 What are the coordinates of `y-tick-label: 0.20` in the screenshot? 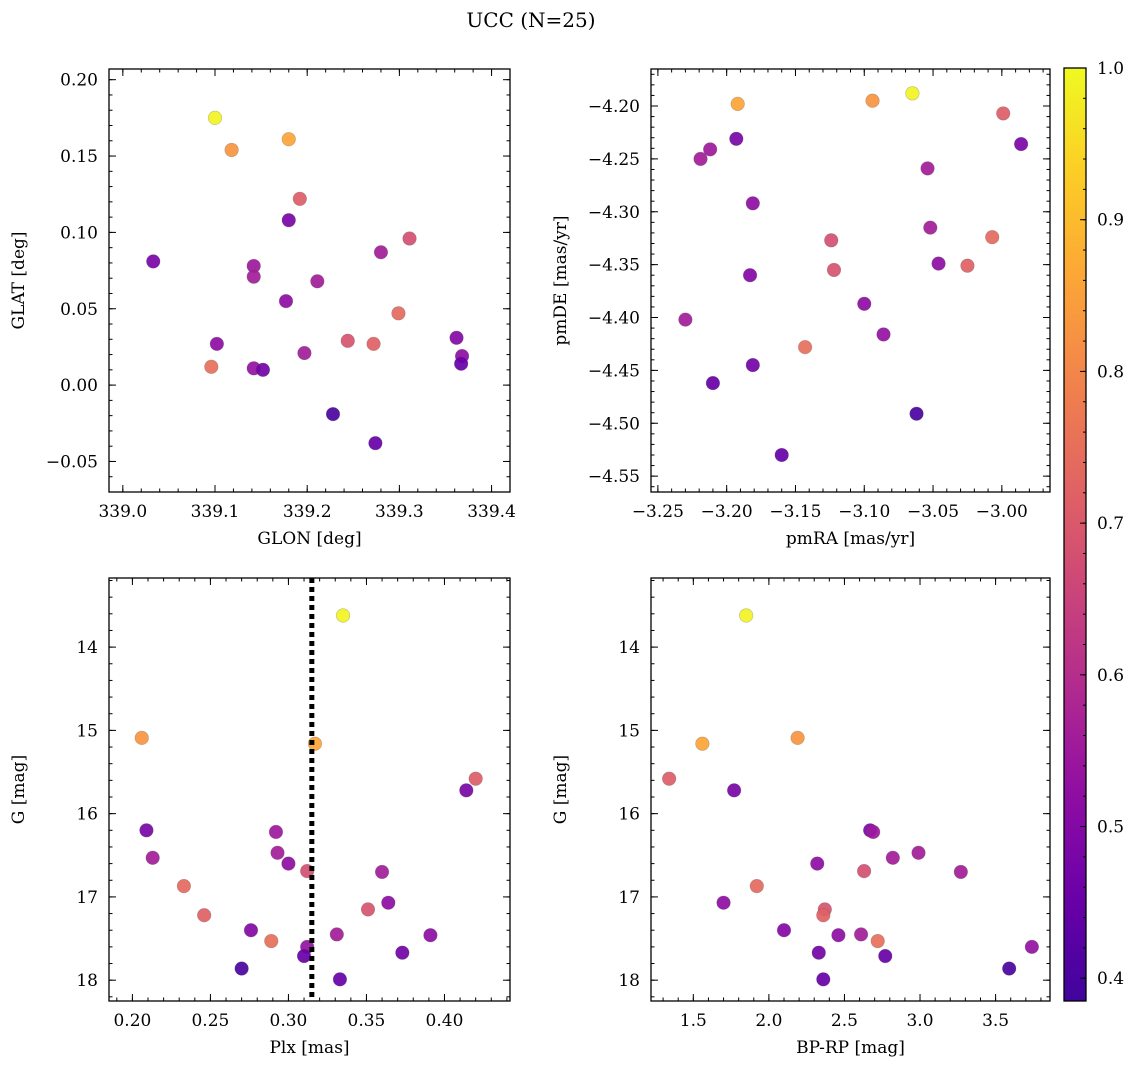 It's located at (79, 81).